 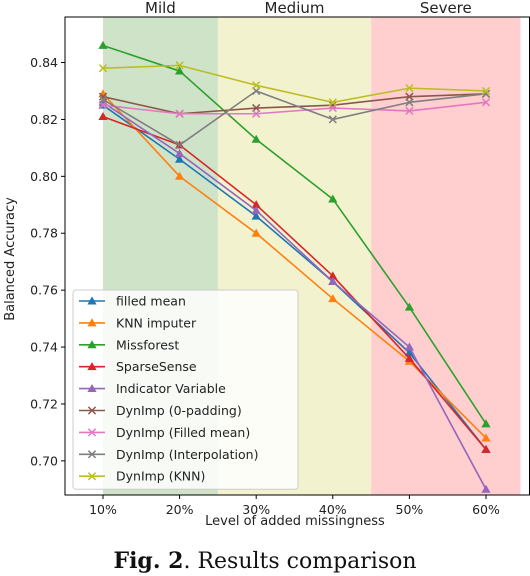 What do you see at coordinates (156, 322) in the screenshot?
I see `legend-label: KNN imputer` at bounding box center [156, 322].